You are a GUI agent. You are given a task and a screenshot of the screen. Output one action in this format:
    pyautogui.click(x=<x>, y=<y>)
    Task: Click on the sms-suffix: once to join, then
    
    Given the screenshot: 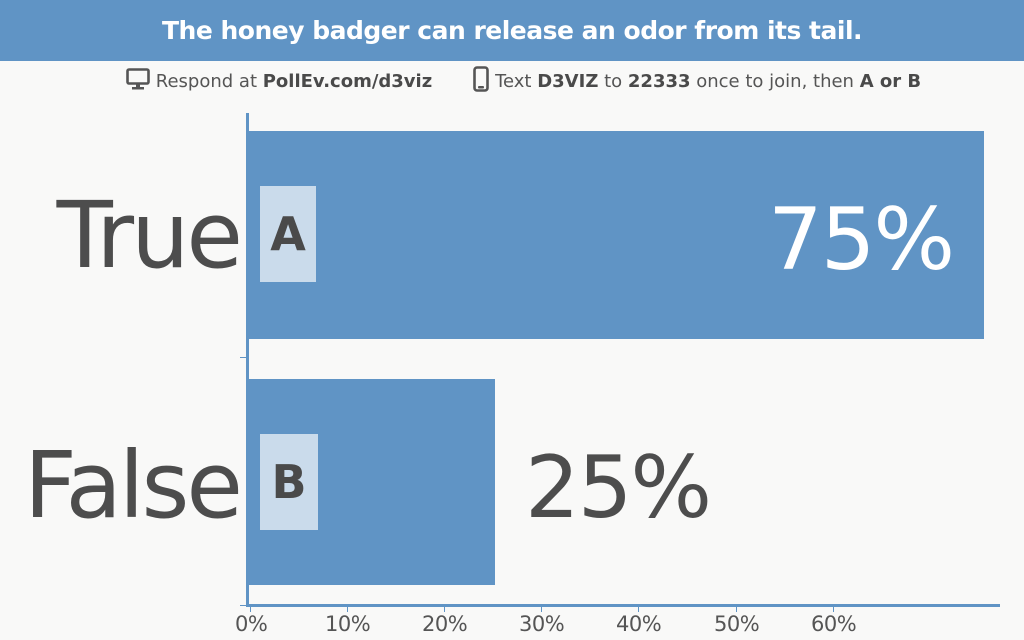 What is the action you would take?
    pyautogui.click(x=775, y=81)
    